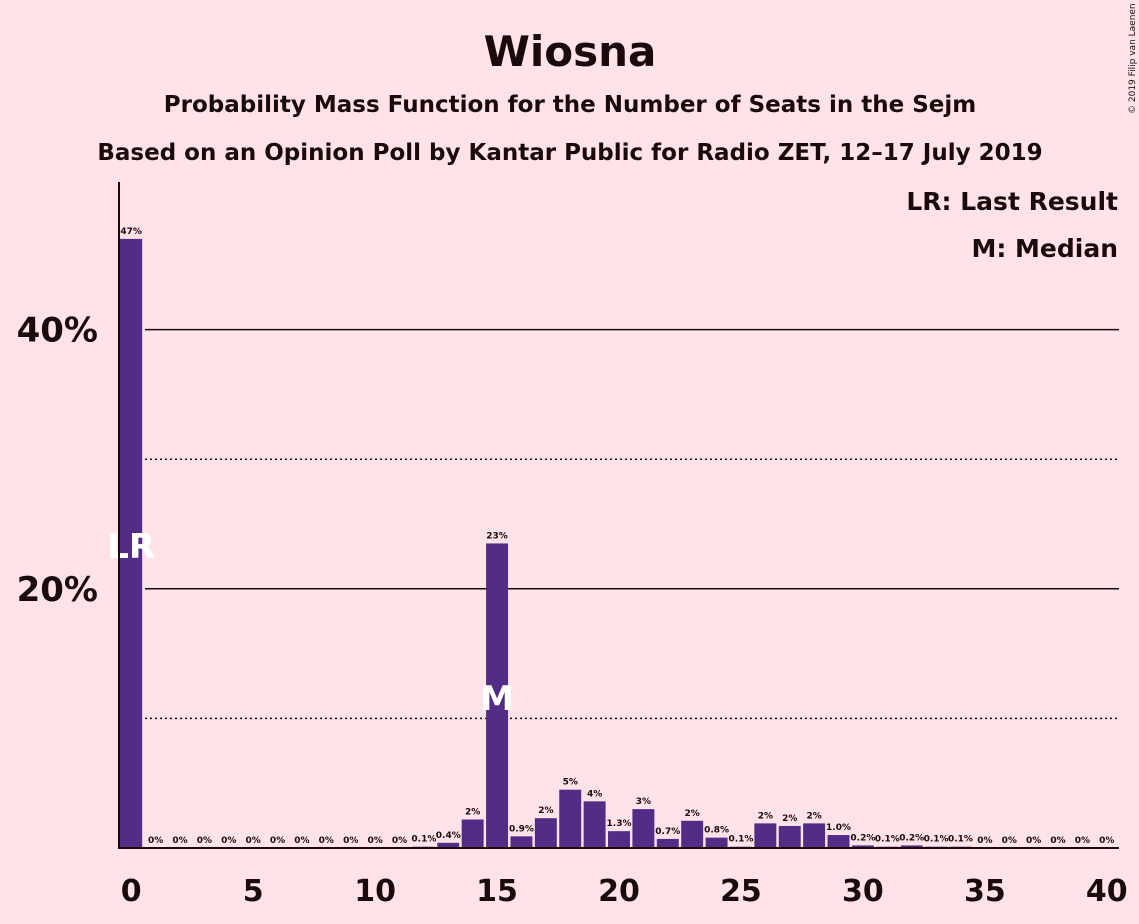 The image size is (1139, 924). I want to click on x-tick-label: 15, so click(497, 891).